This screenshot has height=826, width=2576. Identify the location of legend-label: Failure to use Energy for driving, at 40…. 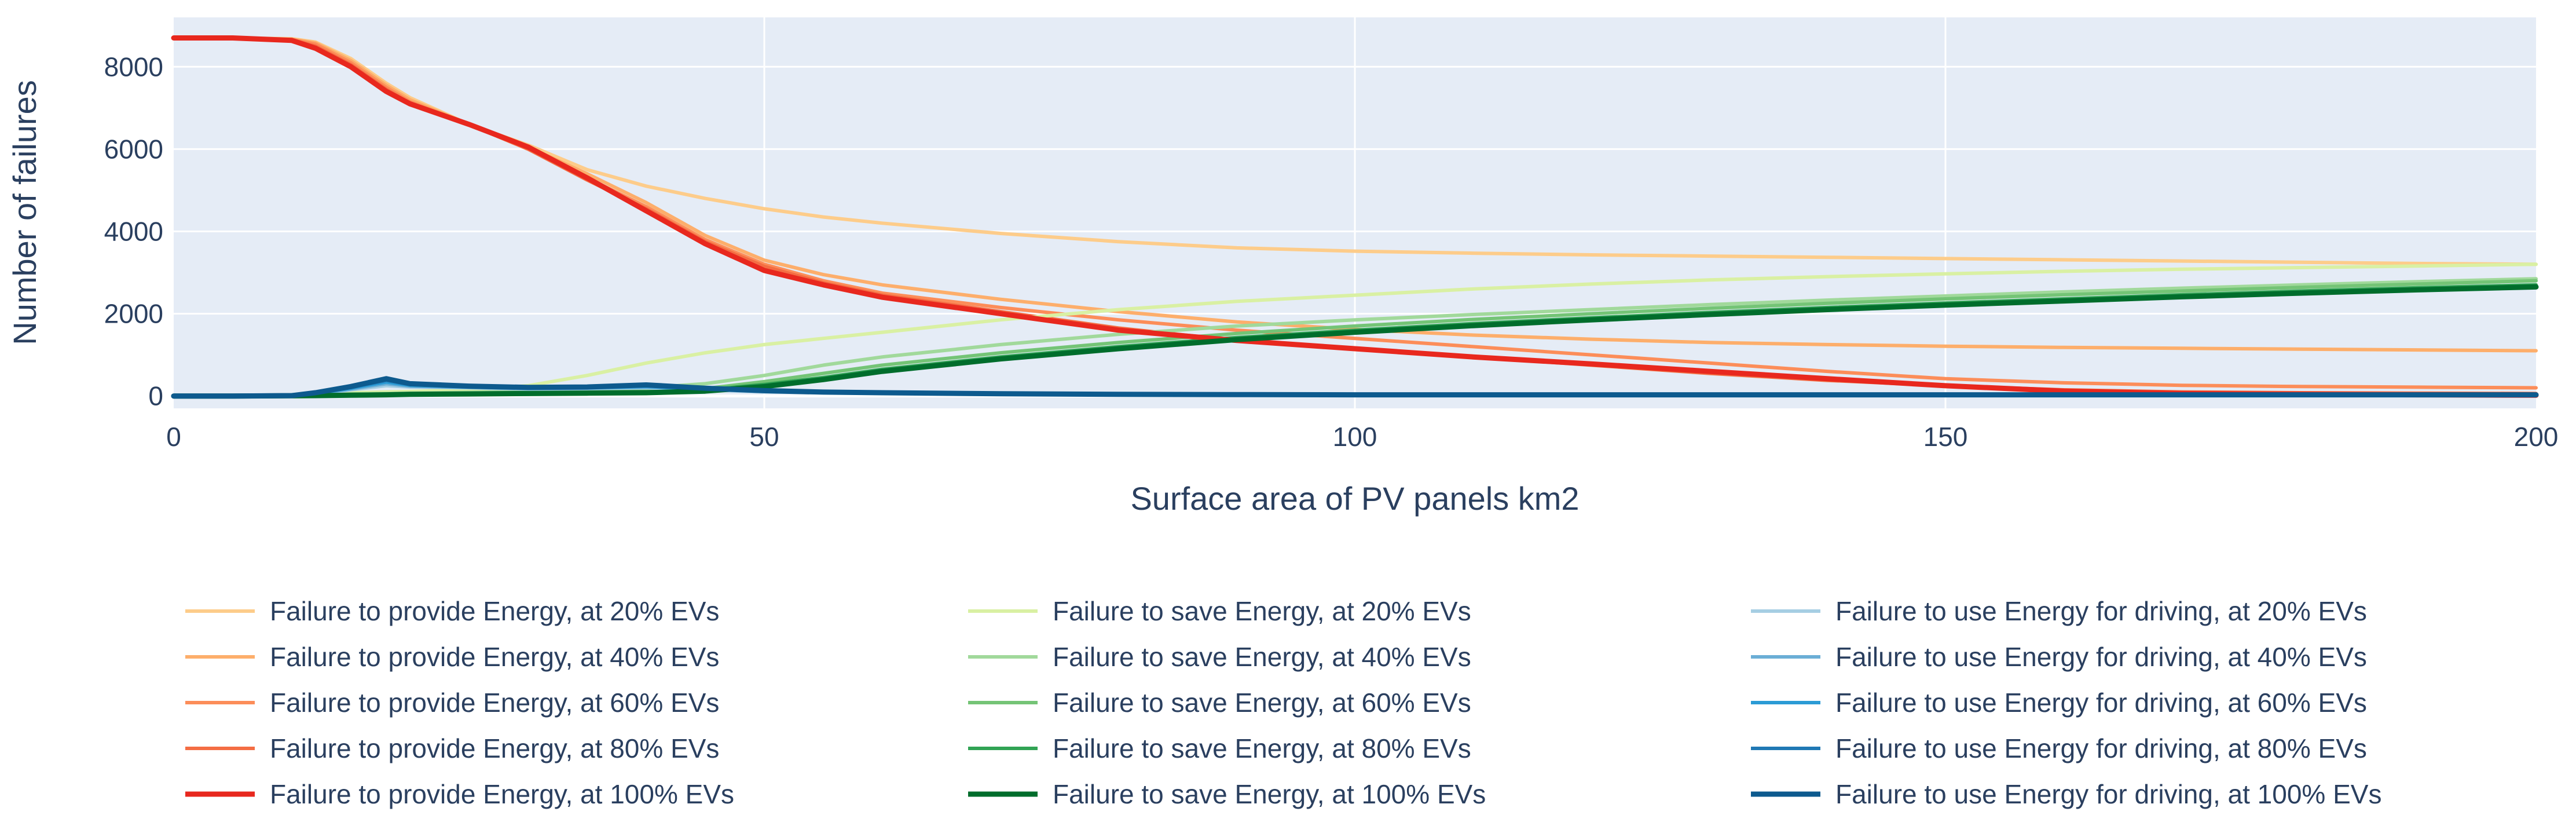
(2101, 657).